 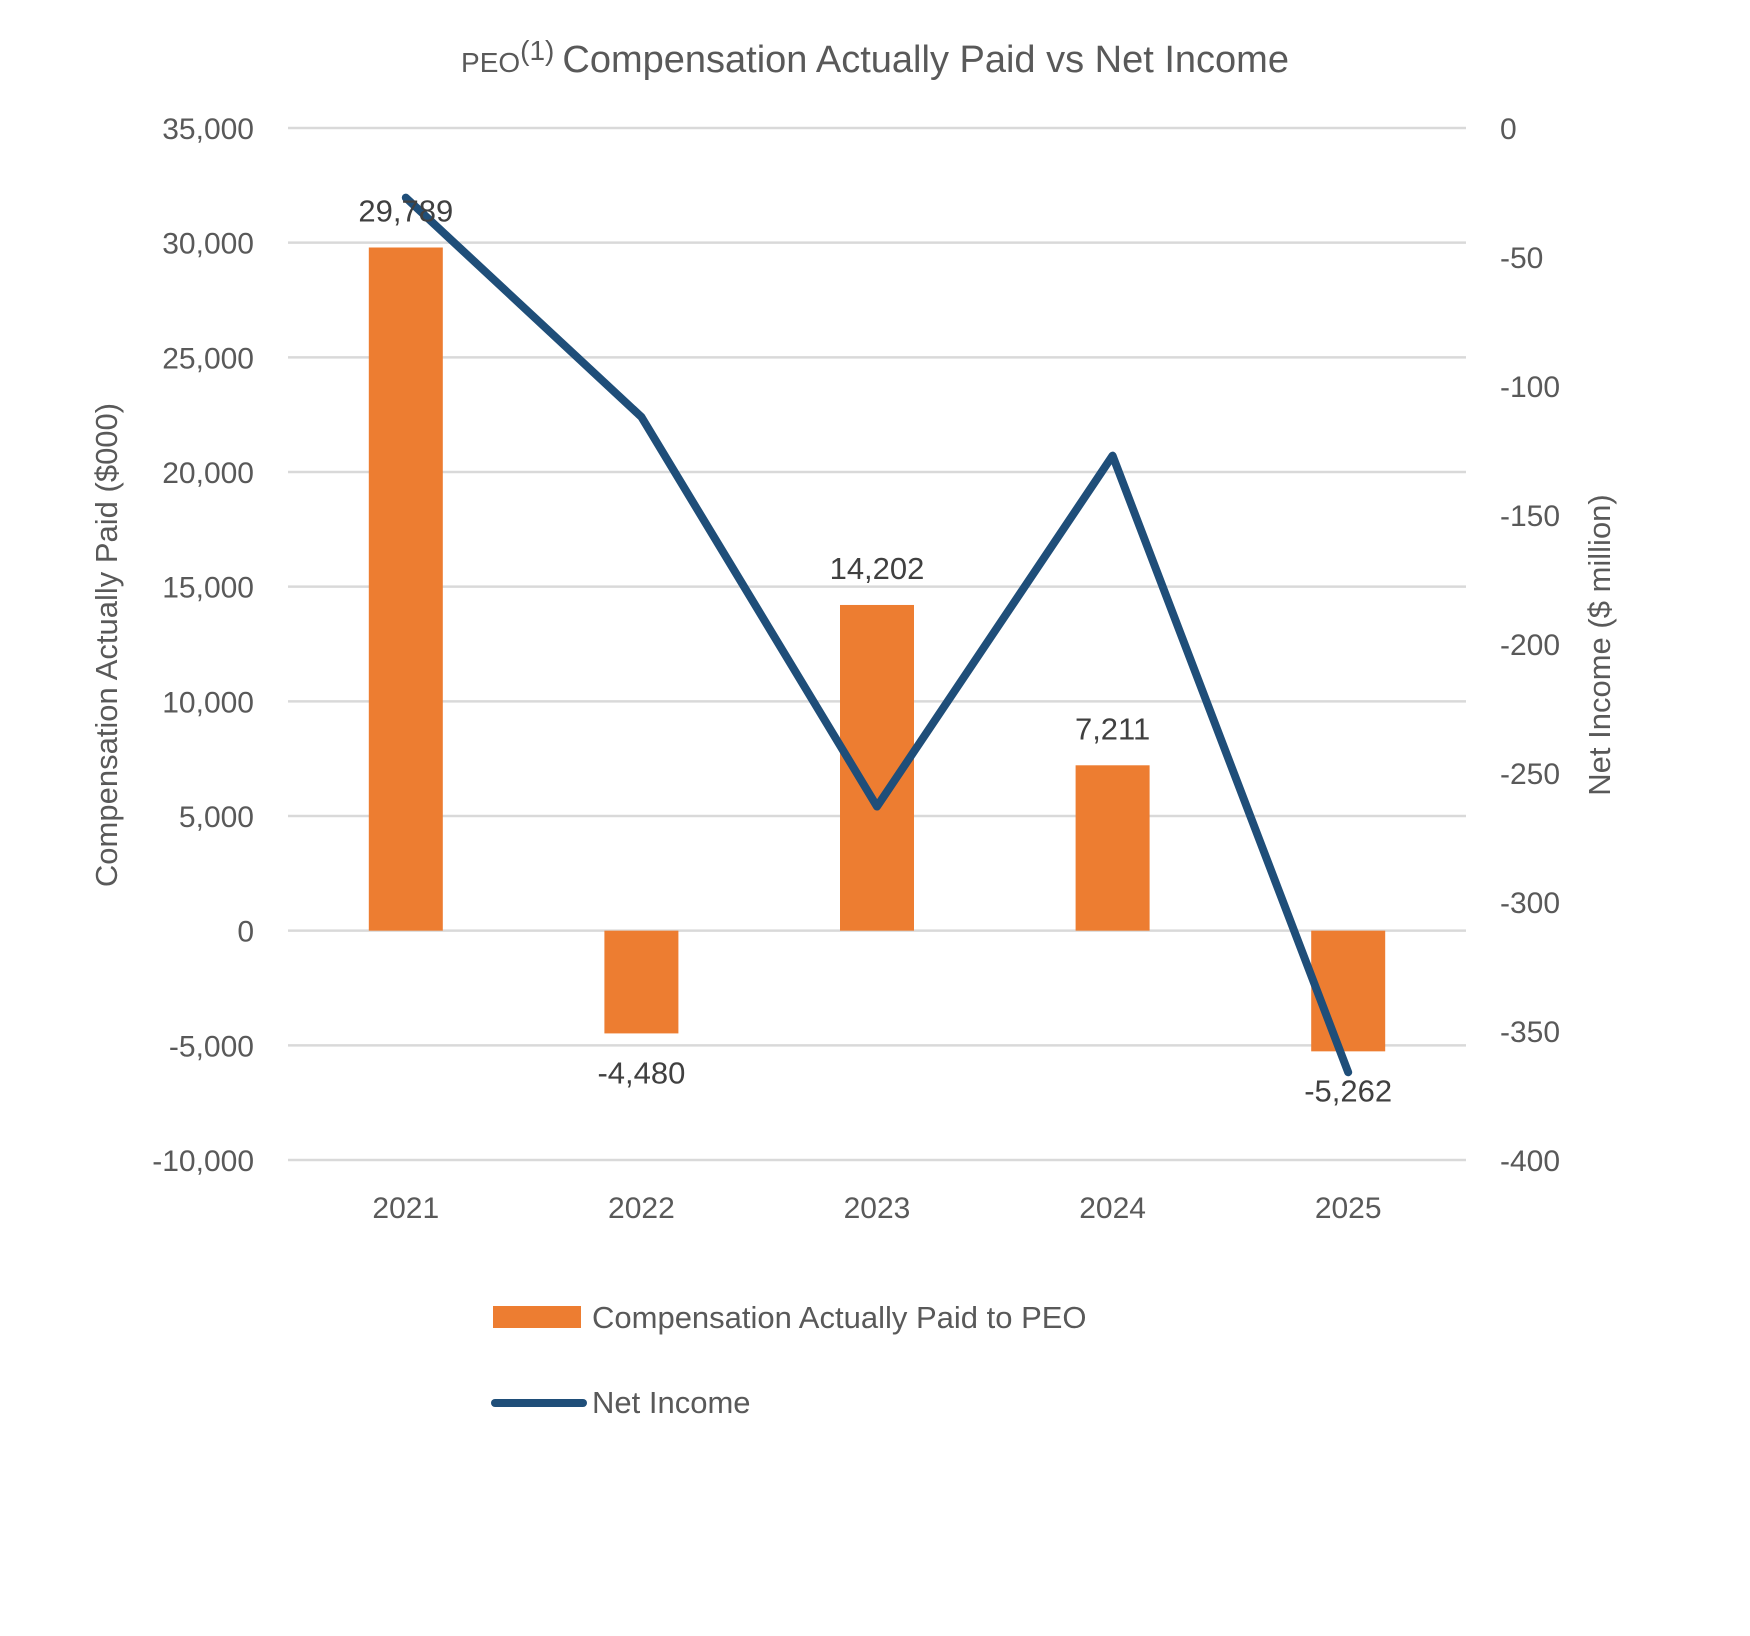 What do you see at coordinates (1112, 728) in the screenshot?
I see `bar-data-label: 7,211` at bounding box center [1112, 728].